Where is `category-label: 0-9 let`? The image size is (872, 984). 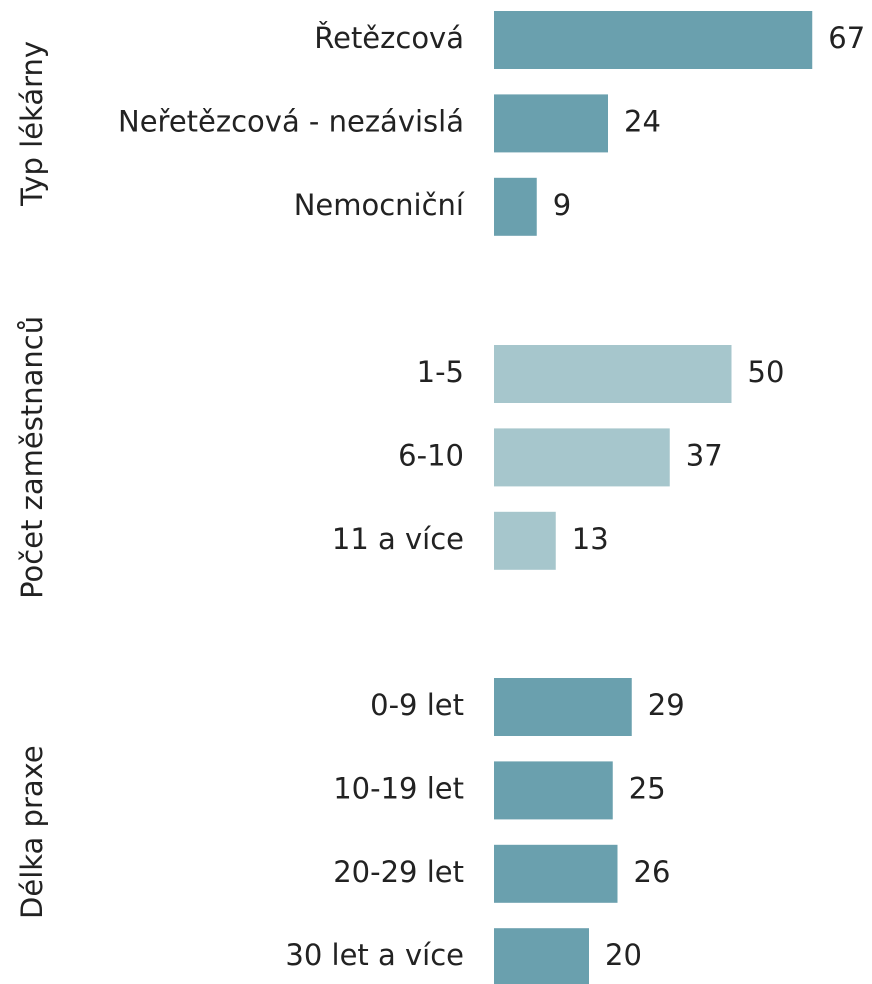 category-label: 0-9 let is located at coordinates (417, 705).